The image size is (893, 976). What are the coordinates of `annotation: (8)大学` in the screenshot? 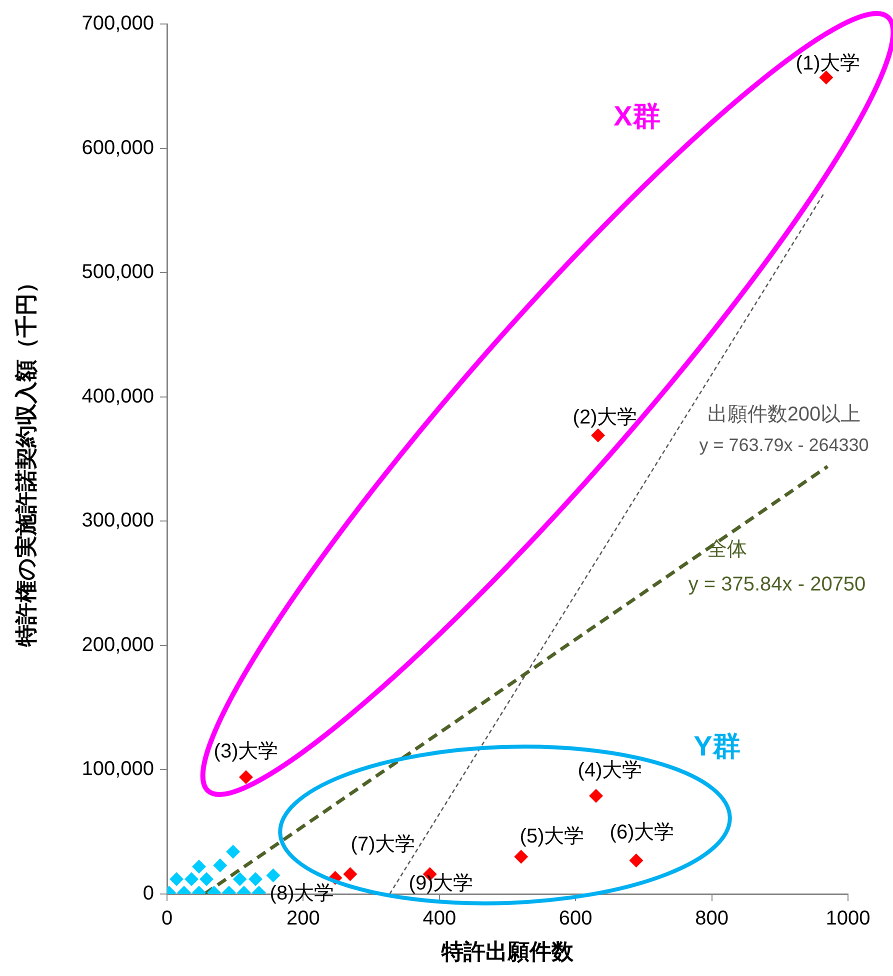 It's located at (302, 893).